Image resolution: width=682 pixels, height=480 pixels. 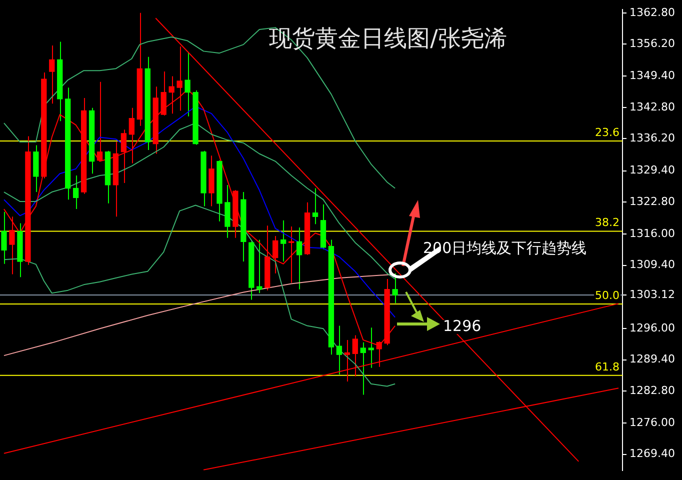 What do you see at coordinates (653, 294) in the screenshot?
I see `y-tick-label: 1303.12` at bounding box center [653, 294].